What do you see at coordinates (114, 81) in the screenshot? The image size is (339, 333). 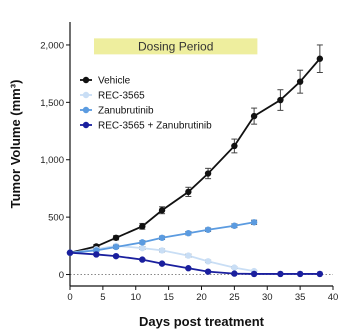 I see `legend-label: Vehicle` at bounding box center [114, 81].